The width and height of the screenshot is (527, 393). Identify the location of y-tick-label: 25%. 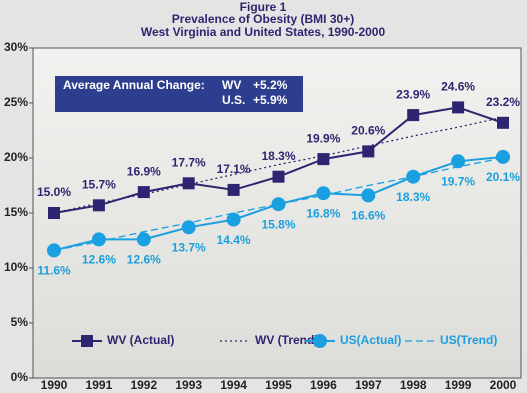
(16, 102).